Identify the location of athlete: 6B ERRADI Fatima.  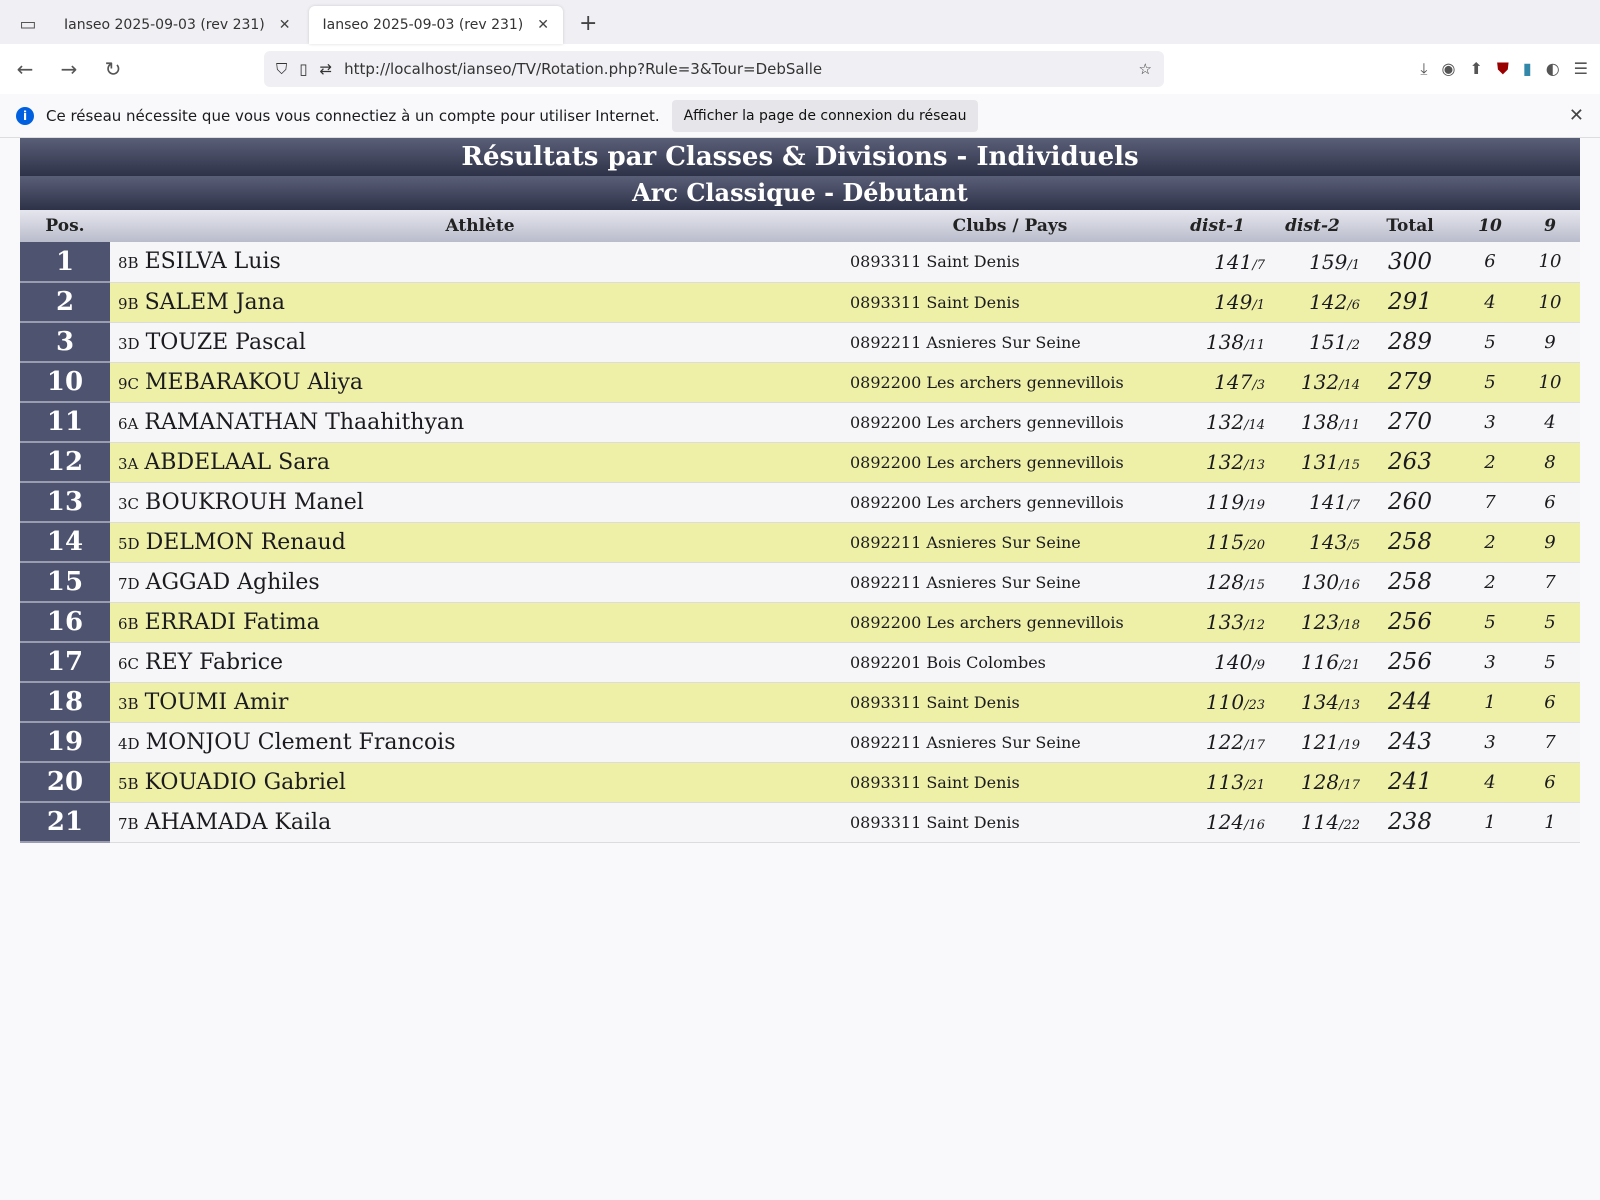
(480, 622).